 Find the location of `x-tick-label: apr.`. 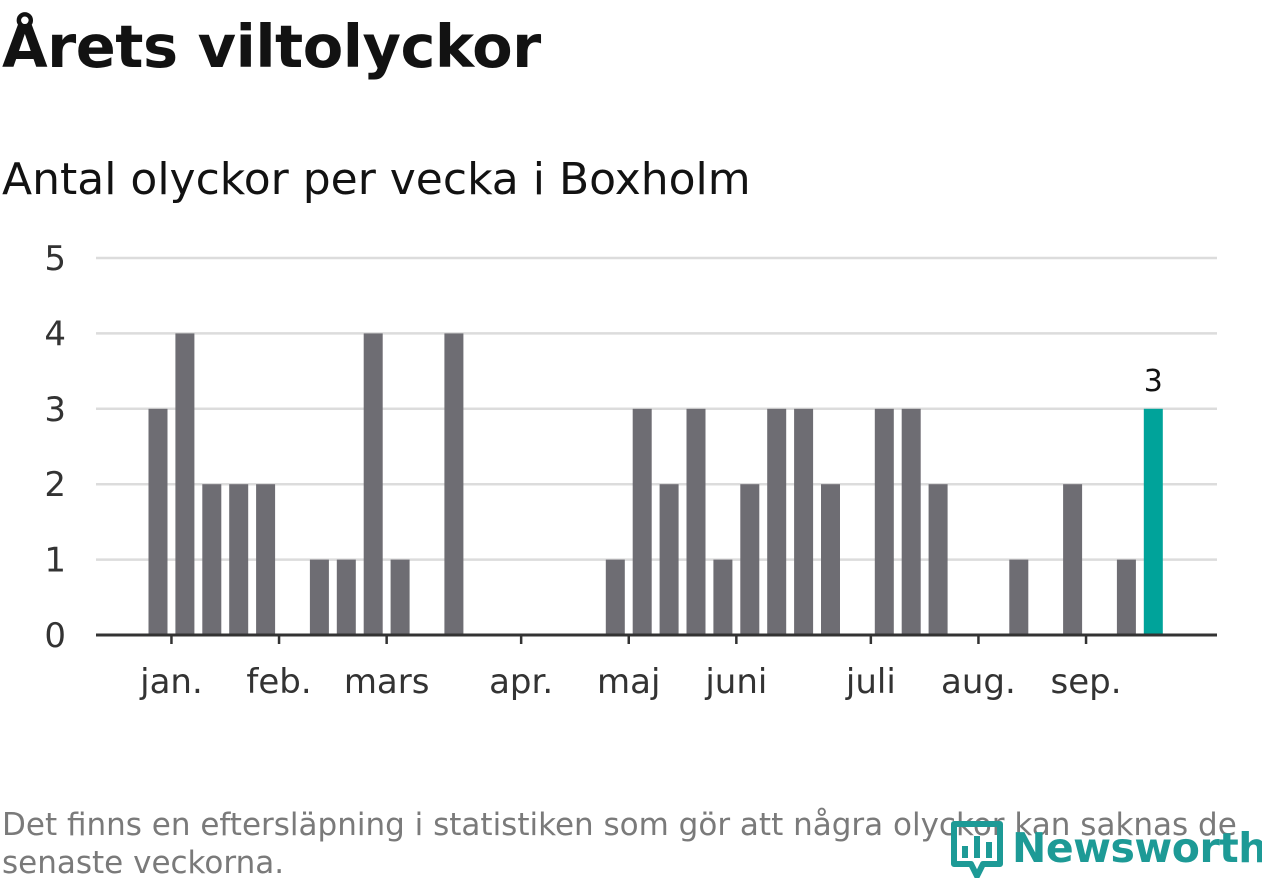

x-tick-label: apr. is located at coordinates (521, 682).